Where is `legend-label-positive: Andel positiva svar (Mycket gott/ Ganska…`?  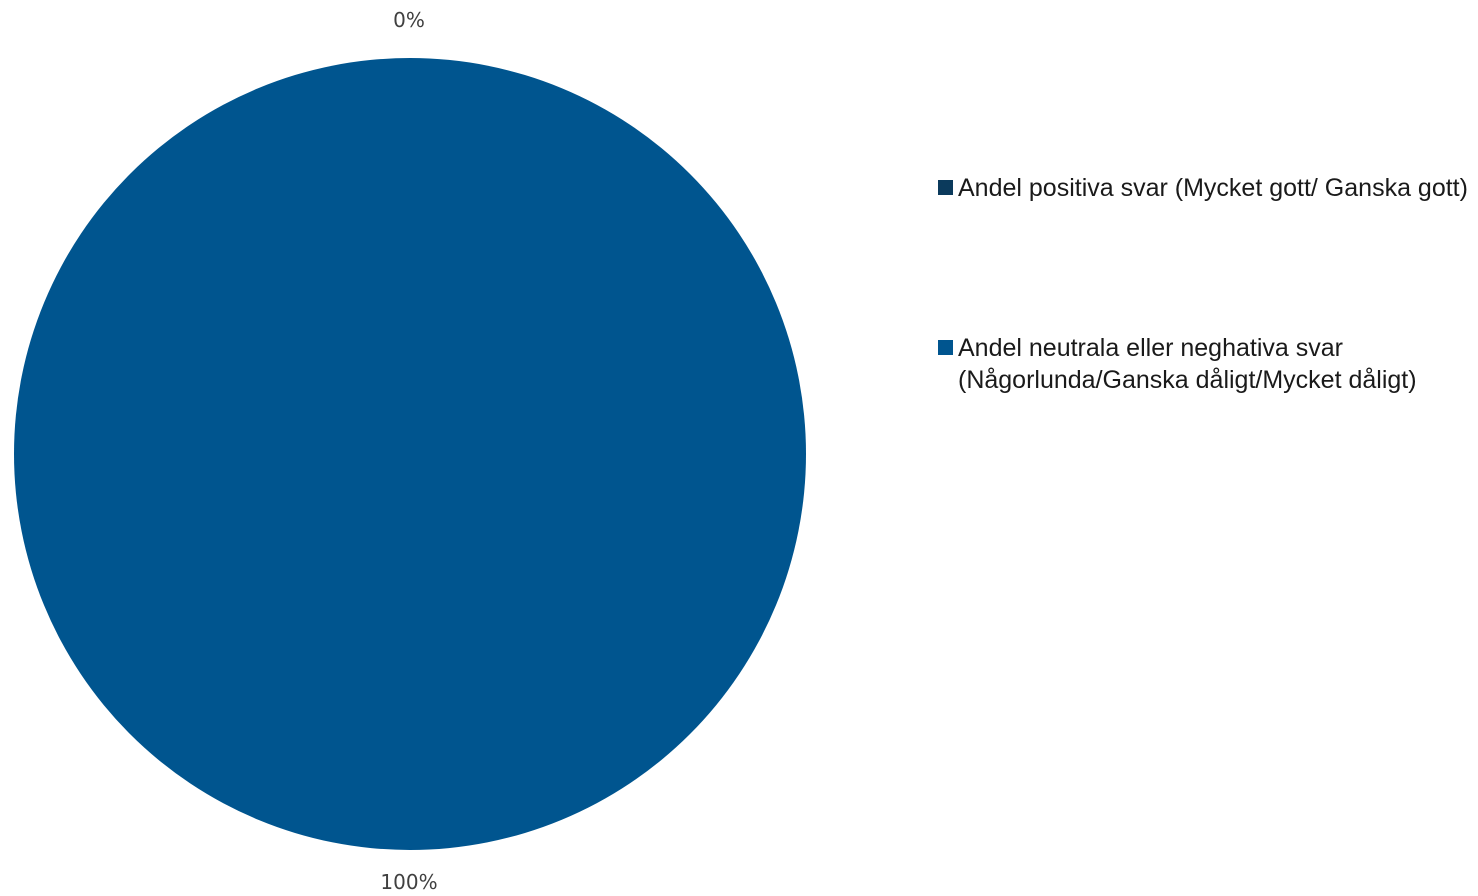
legend-label-positive: Andel positiva svar (Mycket gott/ Ganska… is located at coordinates (1218, 188).